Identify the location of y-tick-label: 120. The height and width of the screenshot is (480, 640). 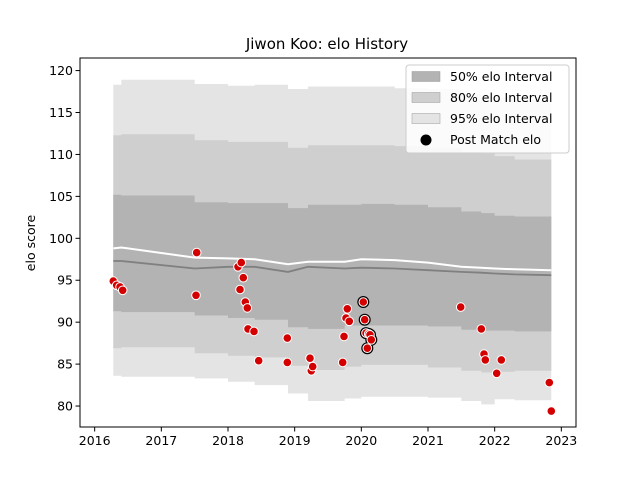
(61, 70).